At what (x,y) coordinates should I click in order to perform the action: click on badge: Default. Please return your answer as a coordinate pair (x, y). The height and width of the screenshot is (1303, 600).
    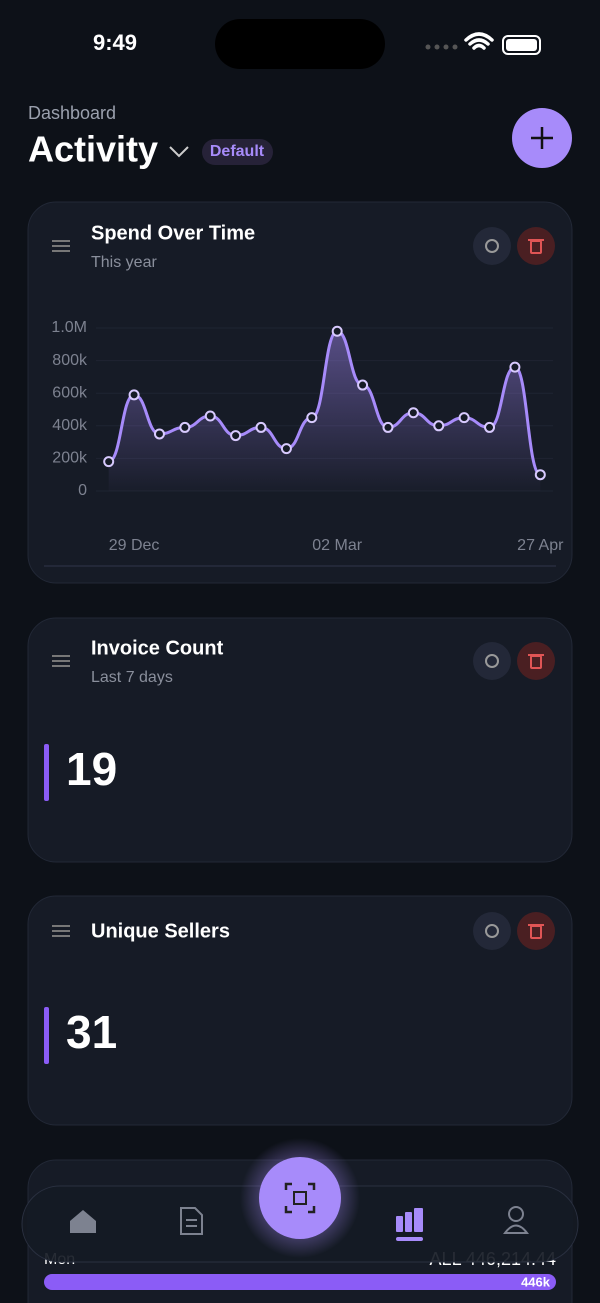
    Looking at the image, I should click on (237, 151).